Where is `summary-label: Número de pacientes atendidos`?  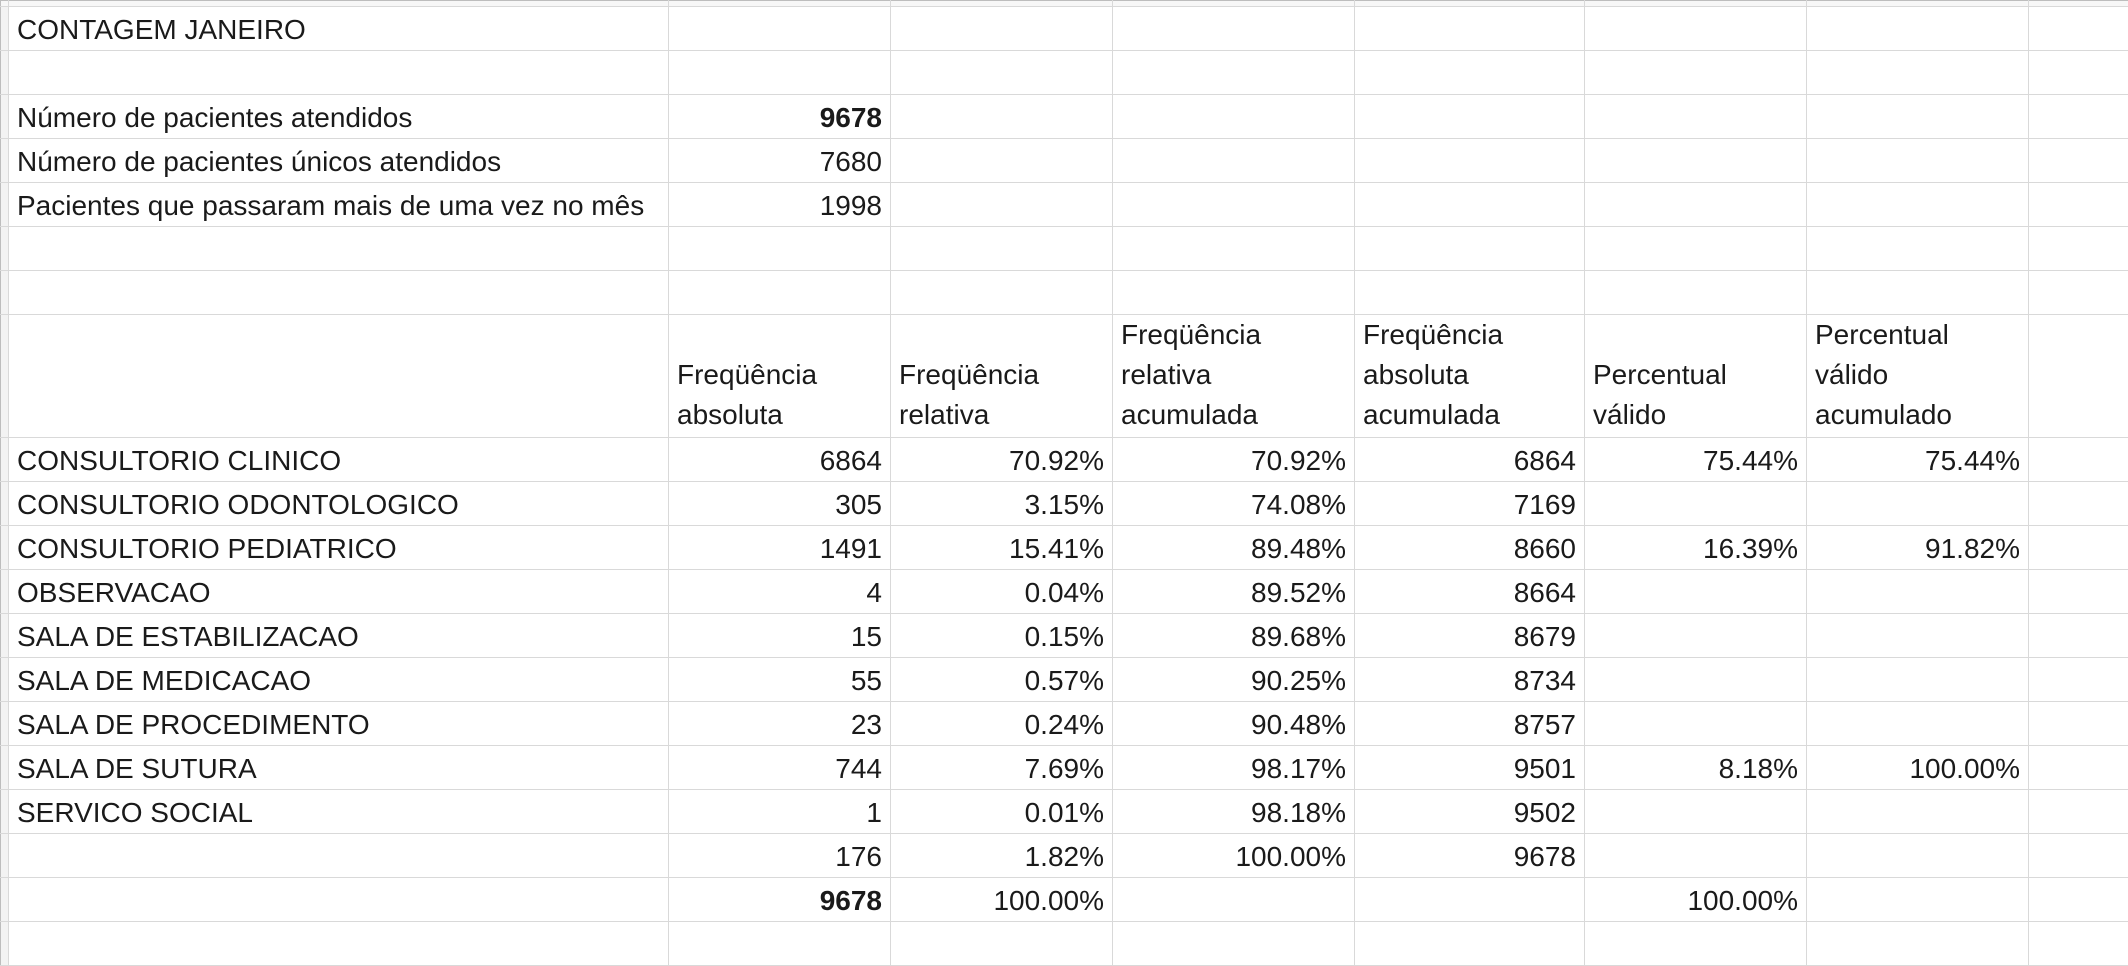 summary-label: Número de pacientes atendidos is located at coordinates (339, 117).